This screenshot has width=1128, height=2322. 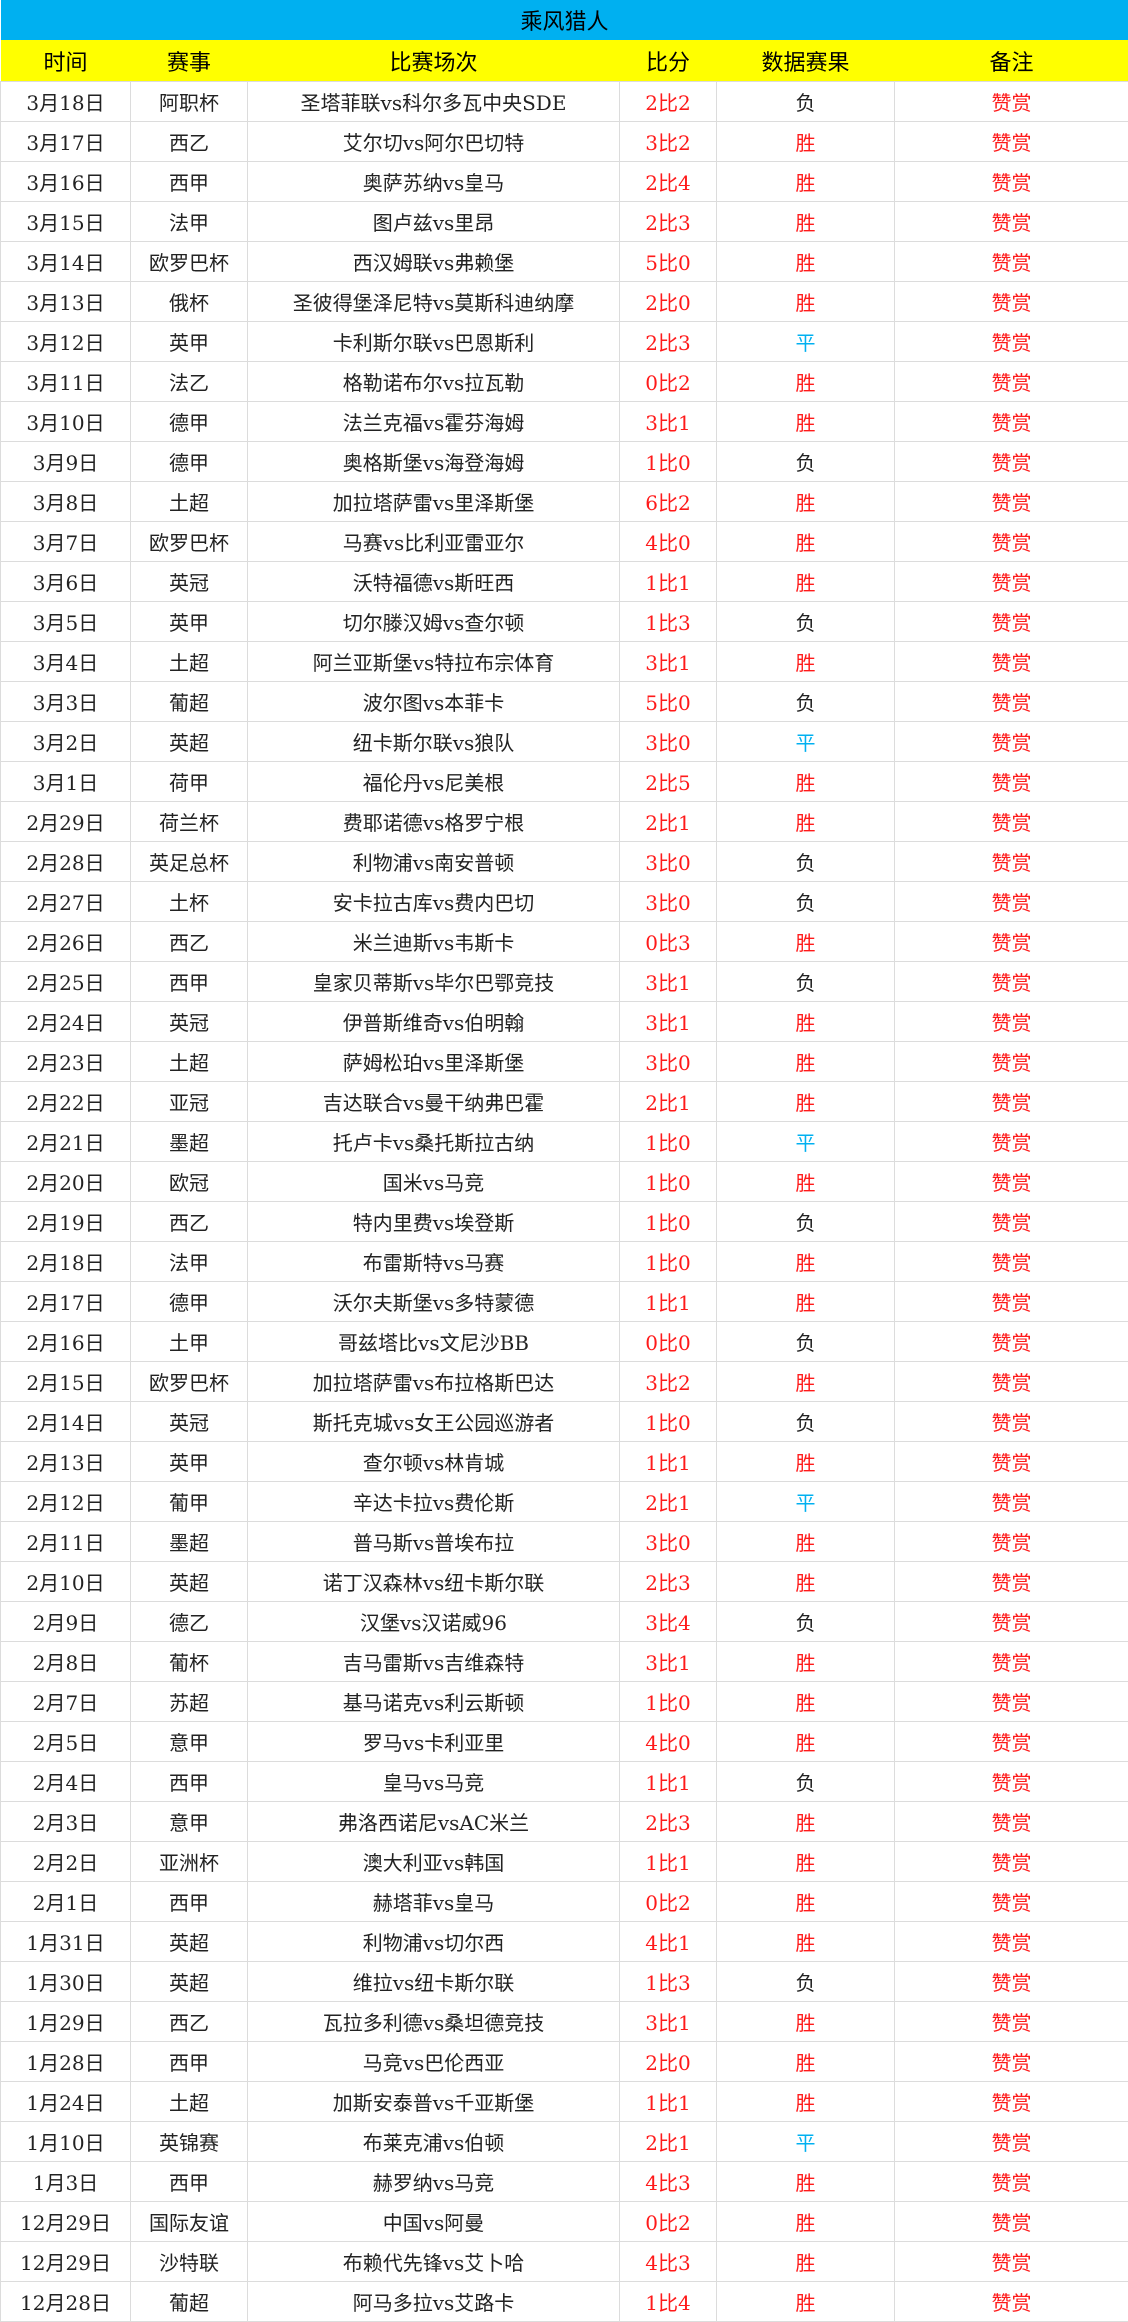 I want to click on result-cell: 平, so click(x=806, y=2142).